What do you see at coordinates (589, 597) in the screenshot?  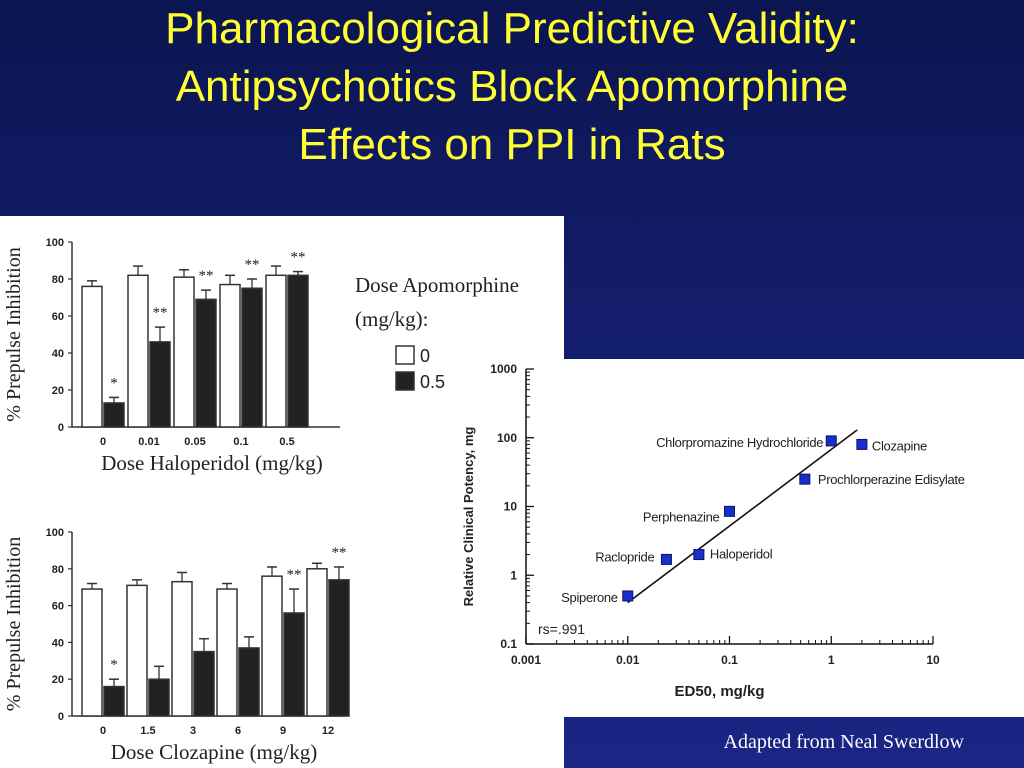 I see `point-label: Spiperone` at bounding box center [589, 597].